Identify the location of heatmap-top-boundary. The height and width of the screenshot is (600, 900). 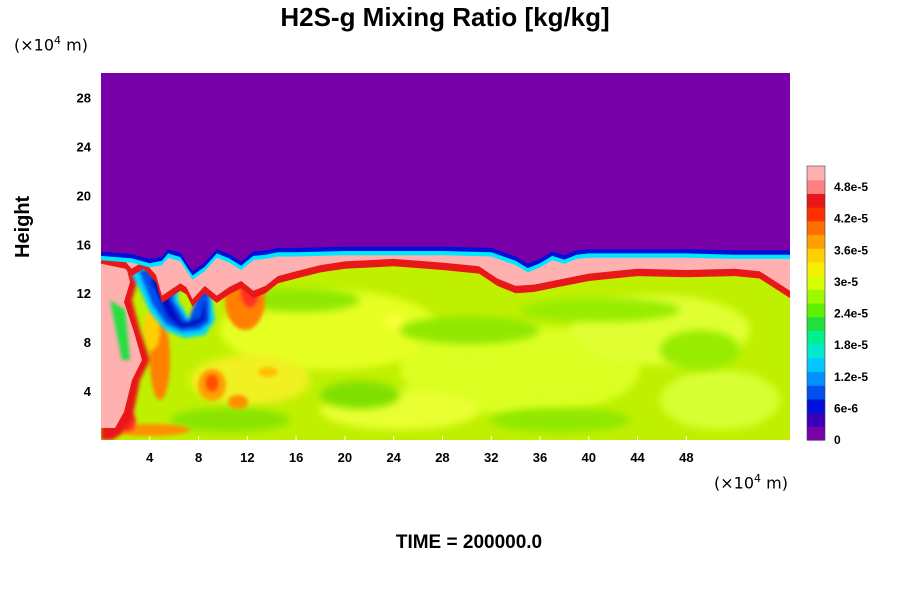
(445, 276).